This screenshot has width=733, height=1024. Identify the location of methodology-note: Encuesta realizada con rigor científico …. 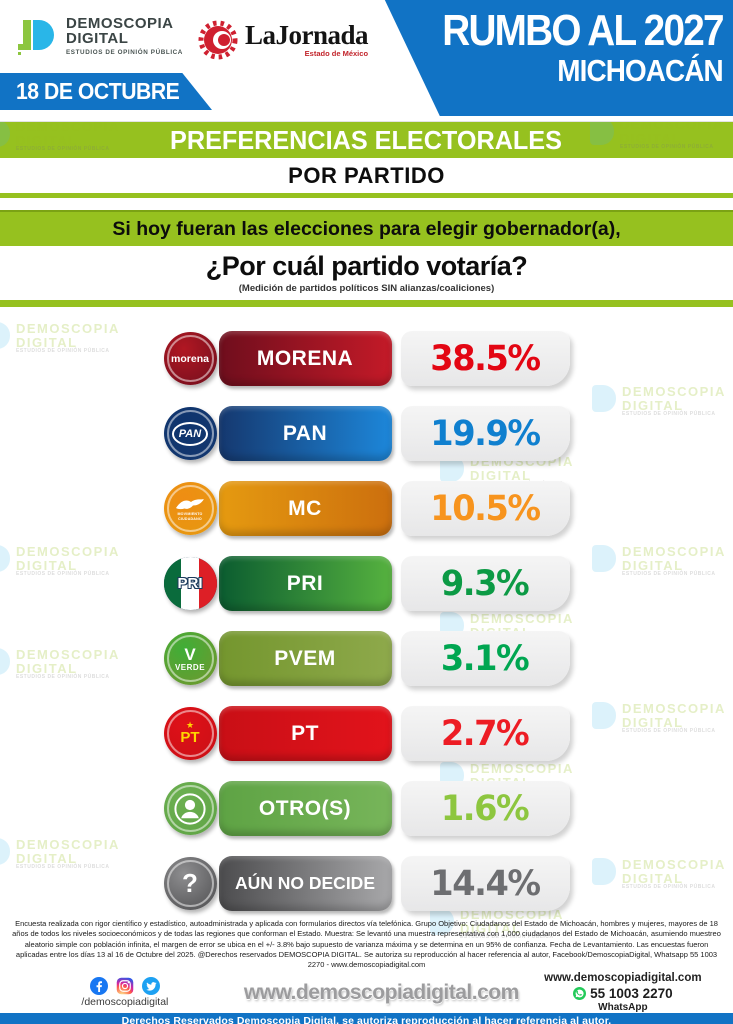
(366, 944).